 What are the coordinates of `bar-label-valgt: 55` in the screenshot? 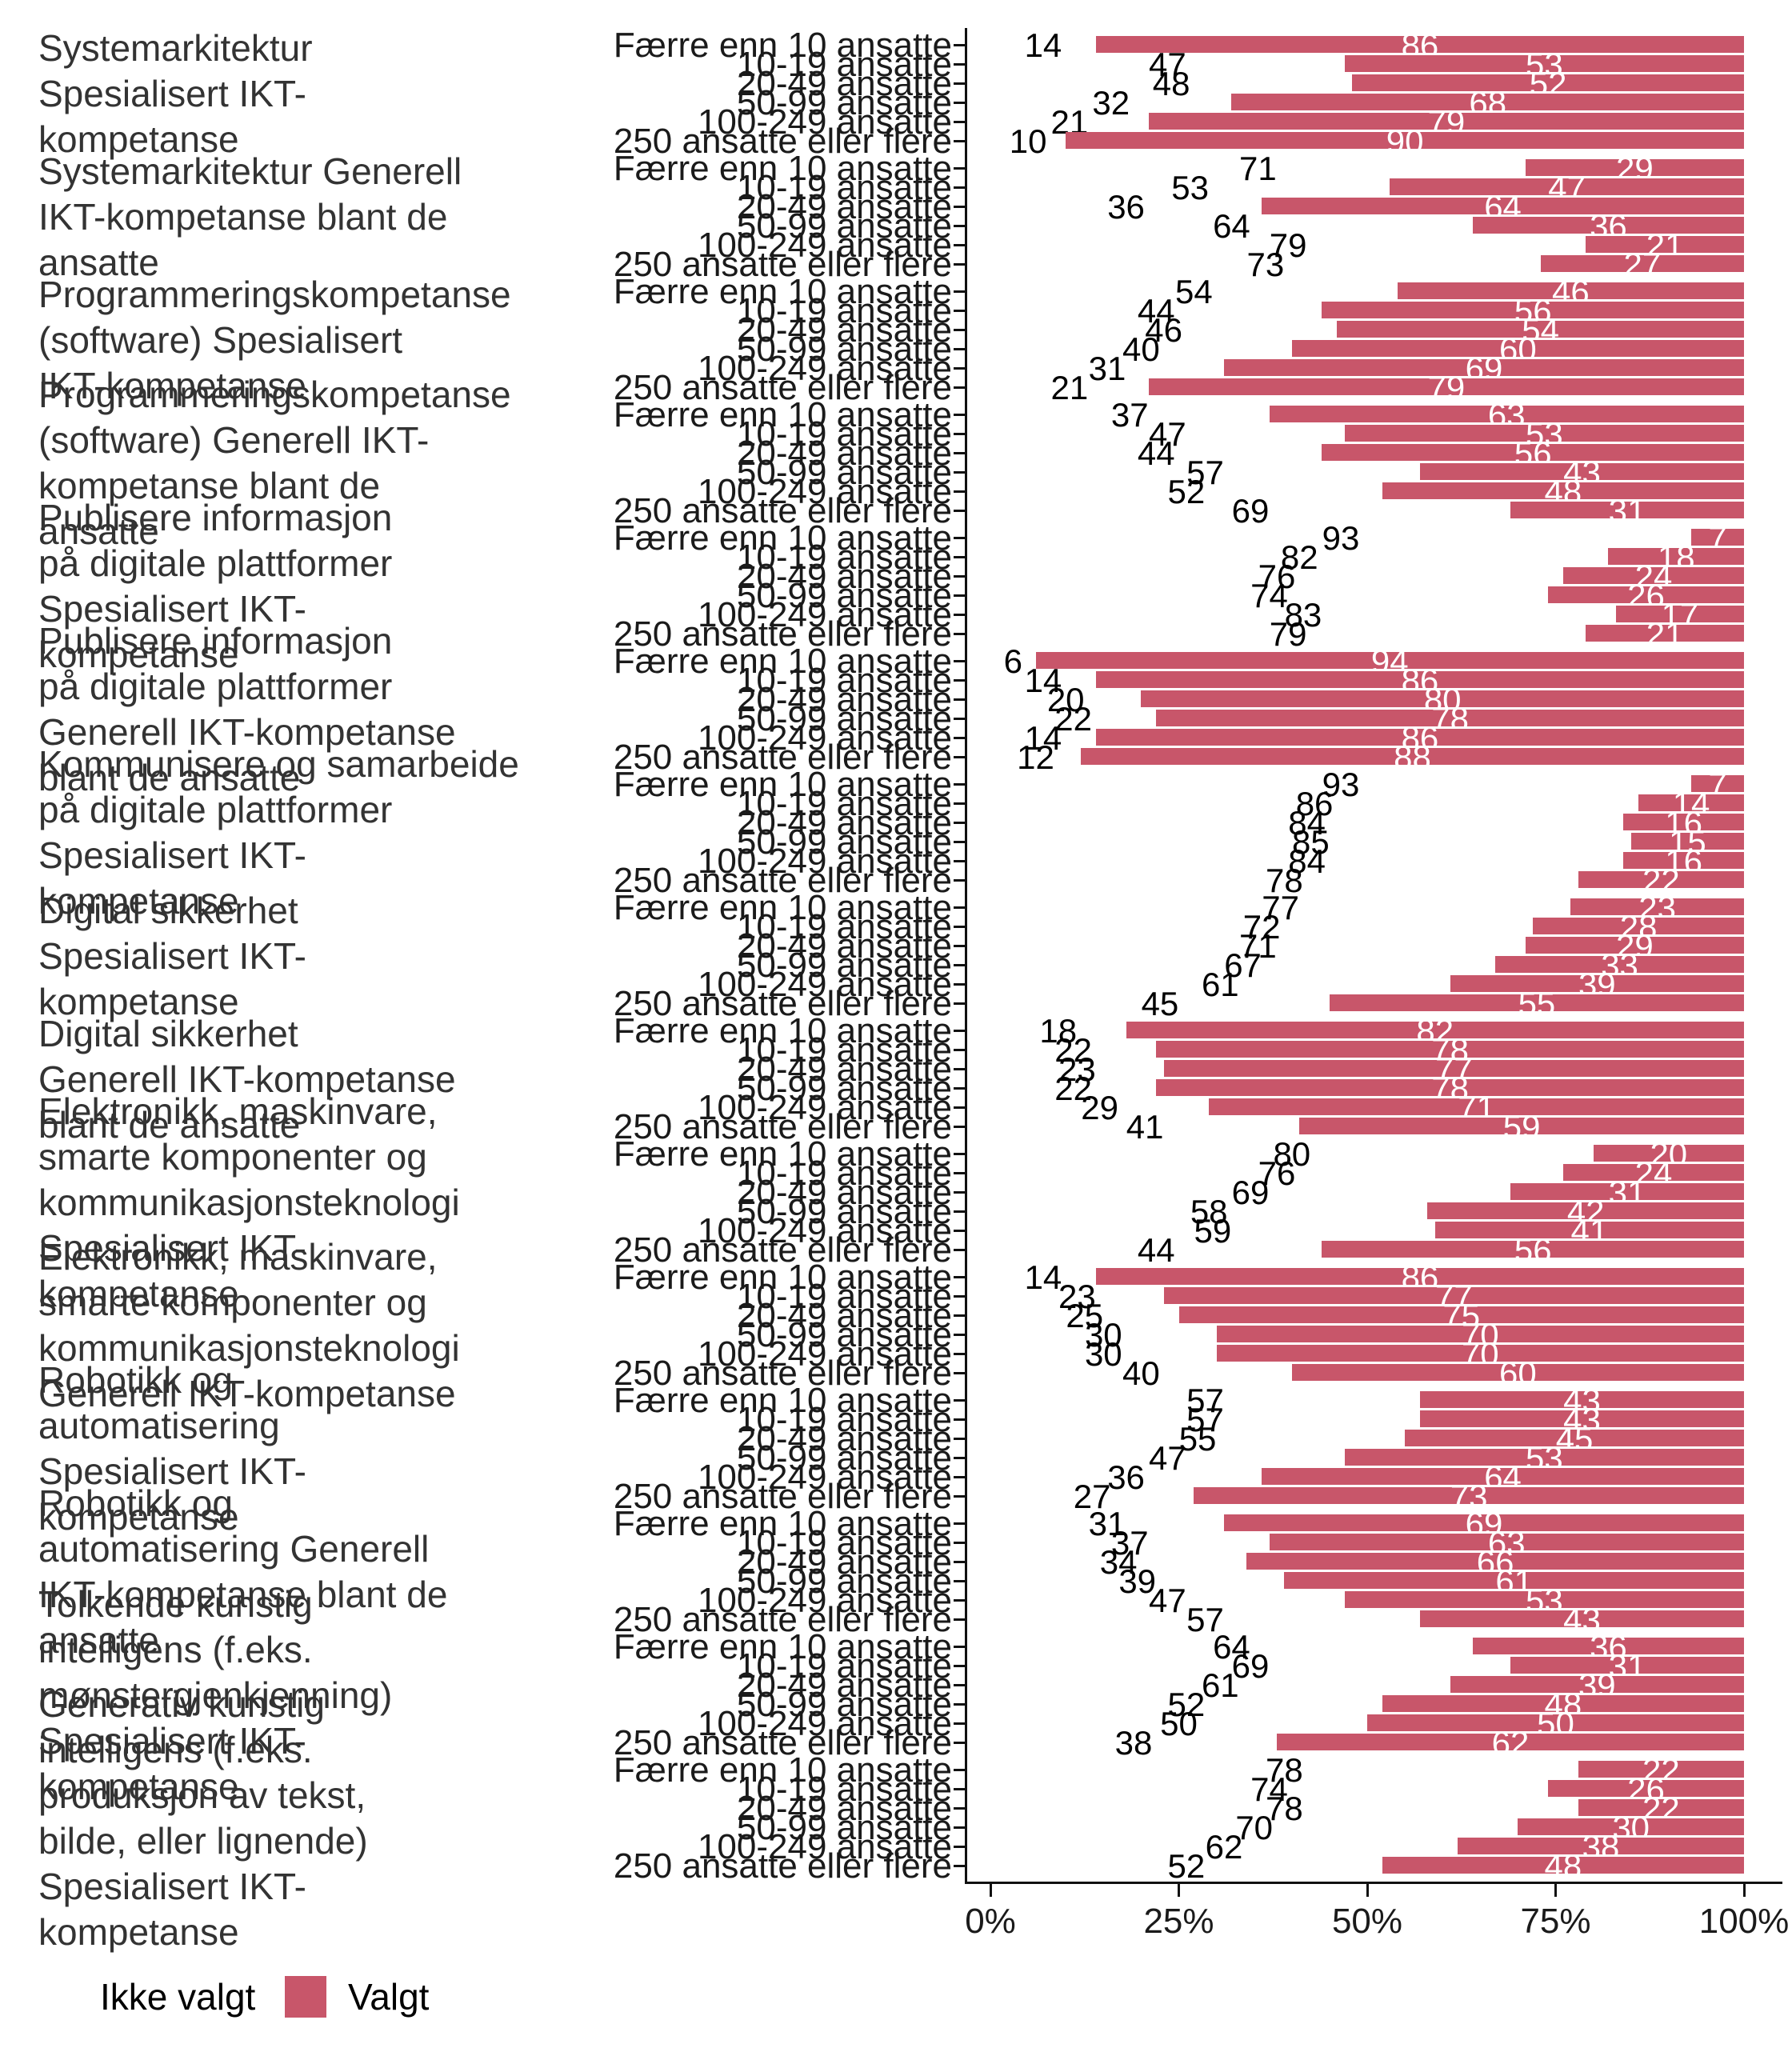 It's located at (1537, 1003).